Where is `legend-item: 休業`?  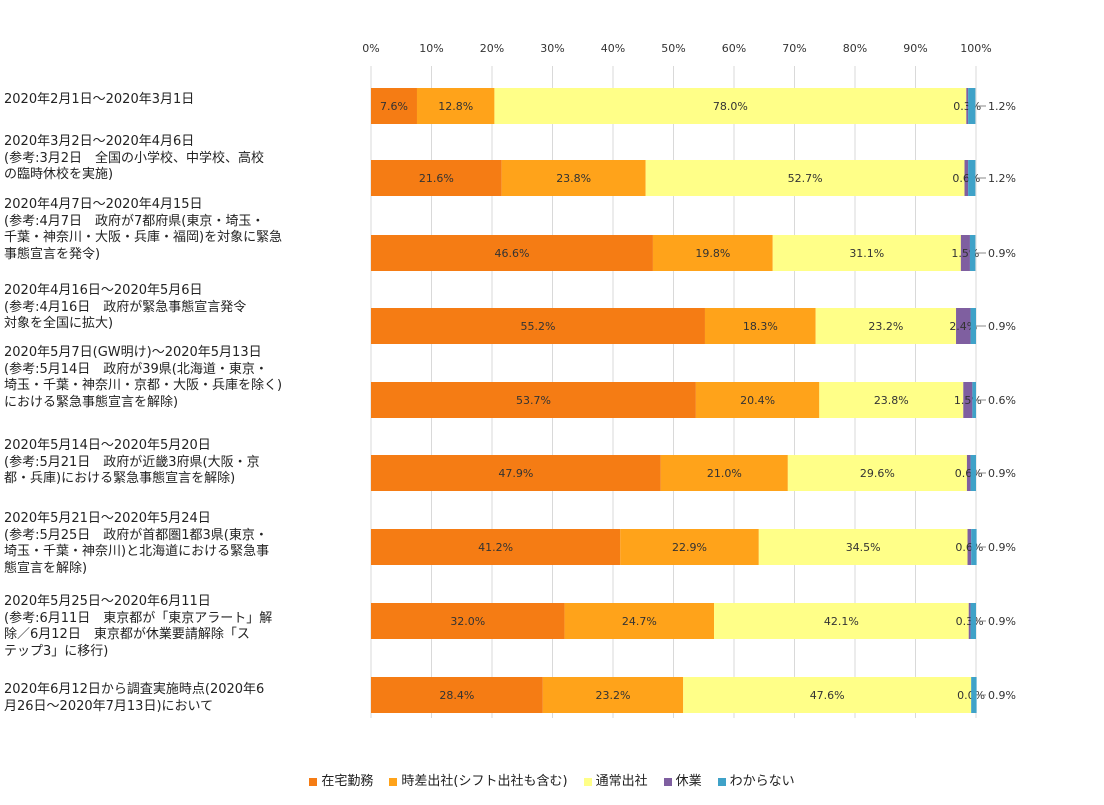 legend-item: 休業 is located at coordinates (682, 779).